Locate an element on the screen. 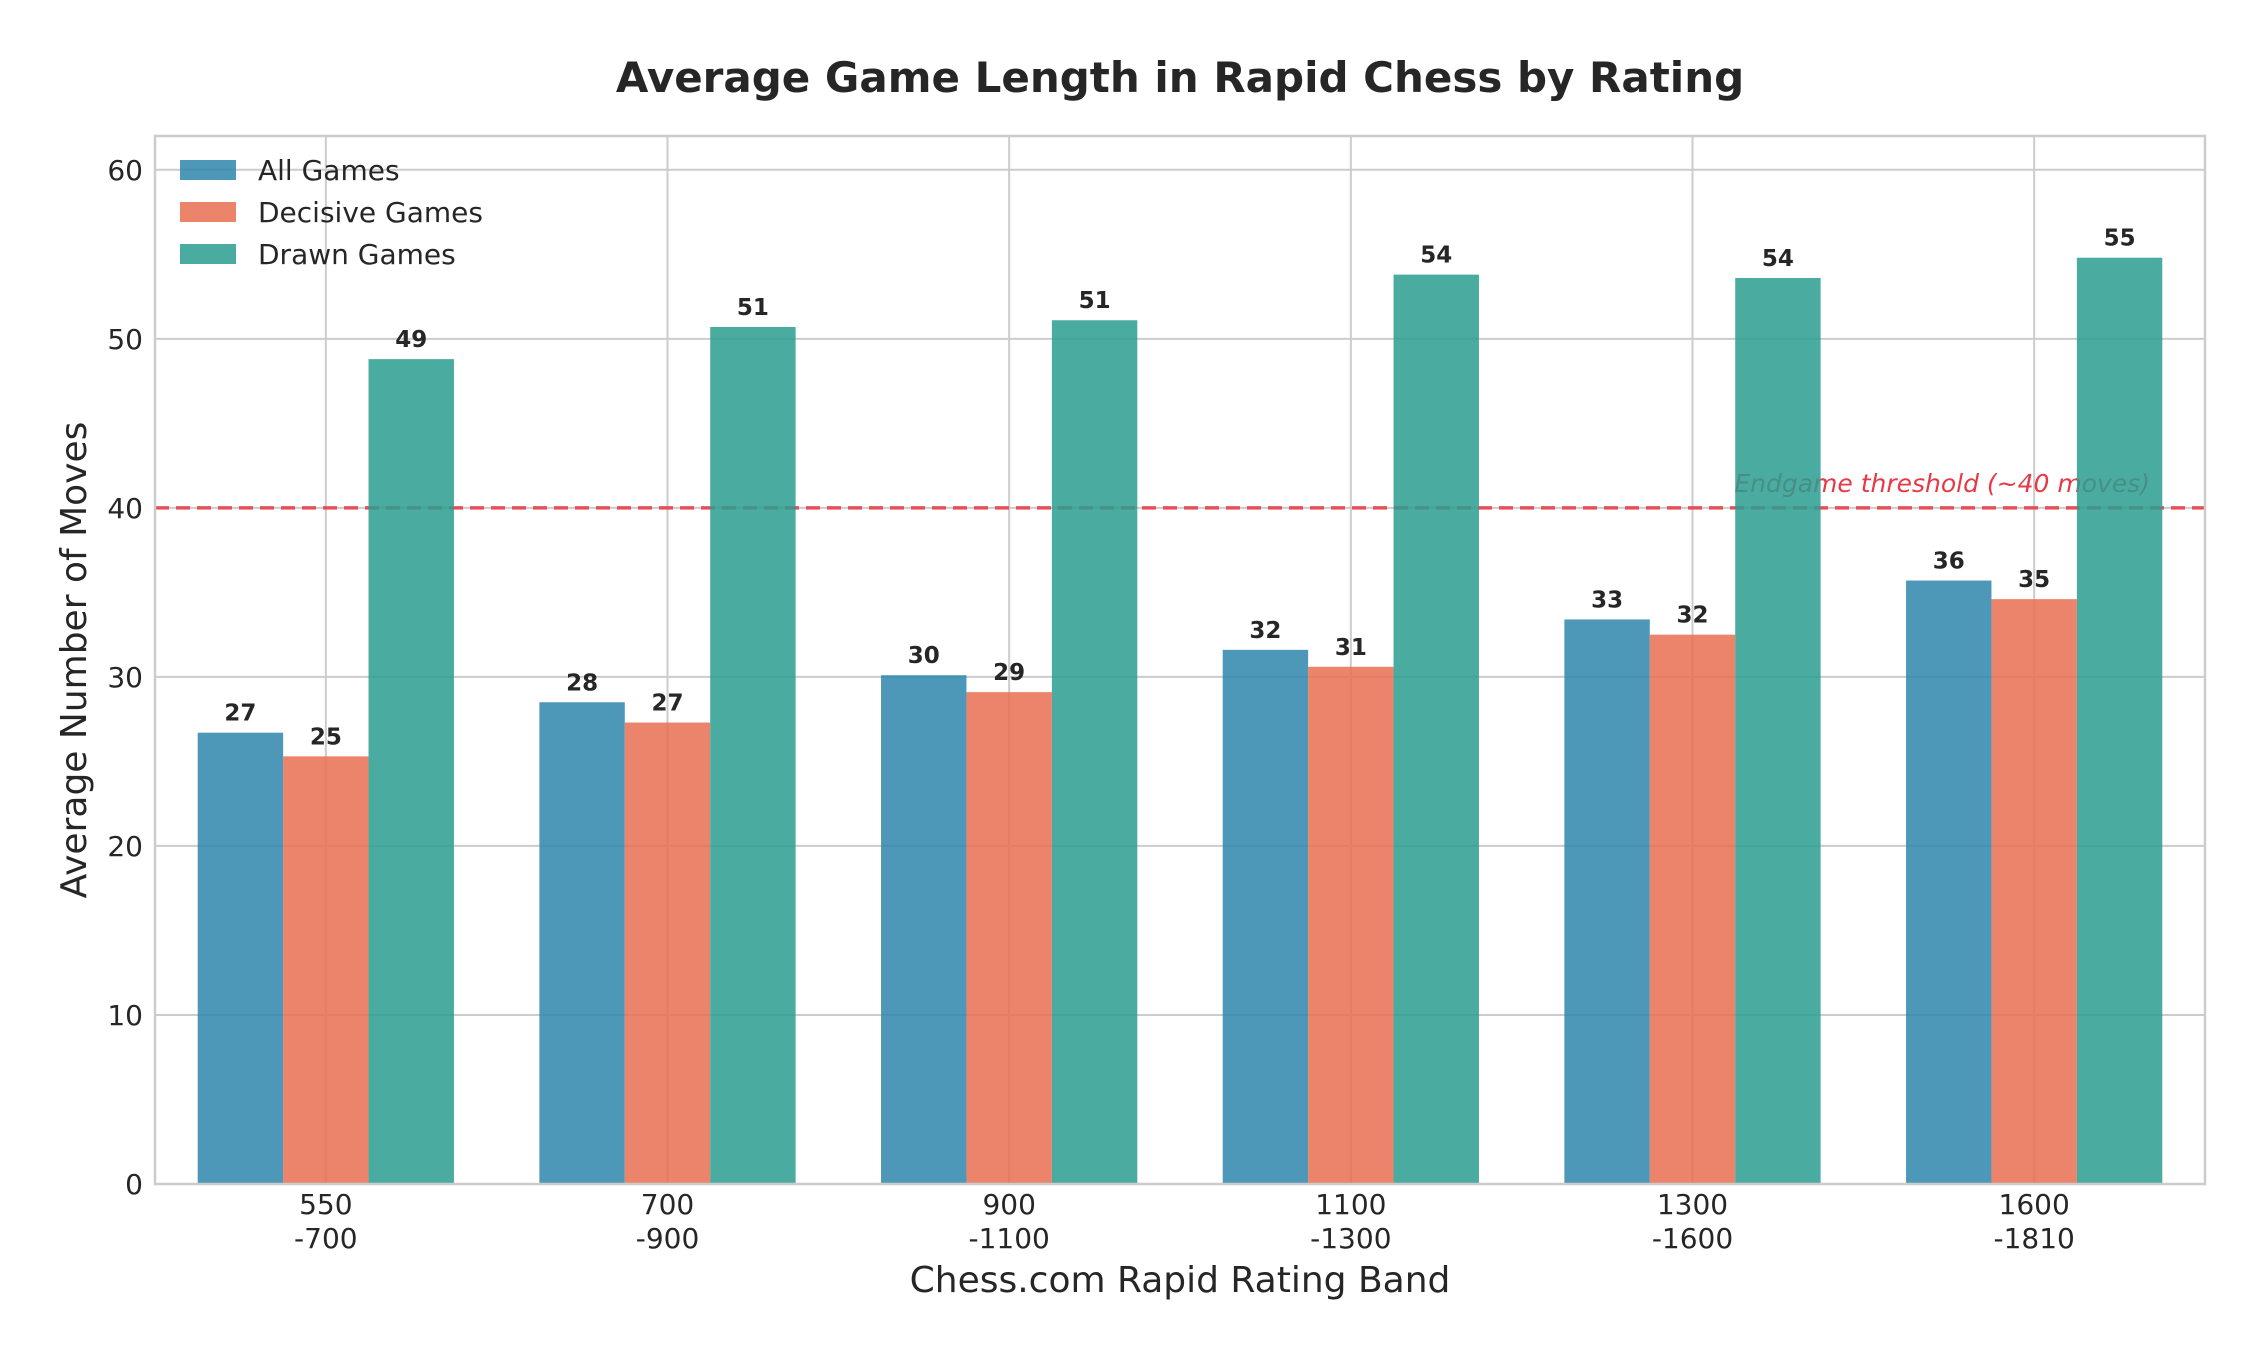 Image resolution: width=2252 pixels, height=1353 pixels. x-tick-label: -900 is located at coordinates (668, 1238).